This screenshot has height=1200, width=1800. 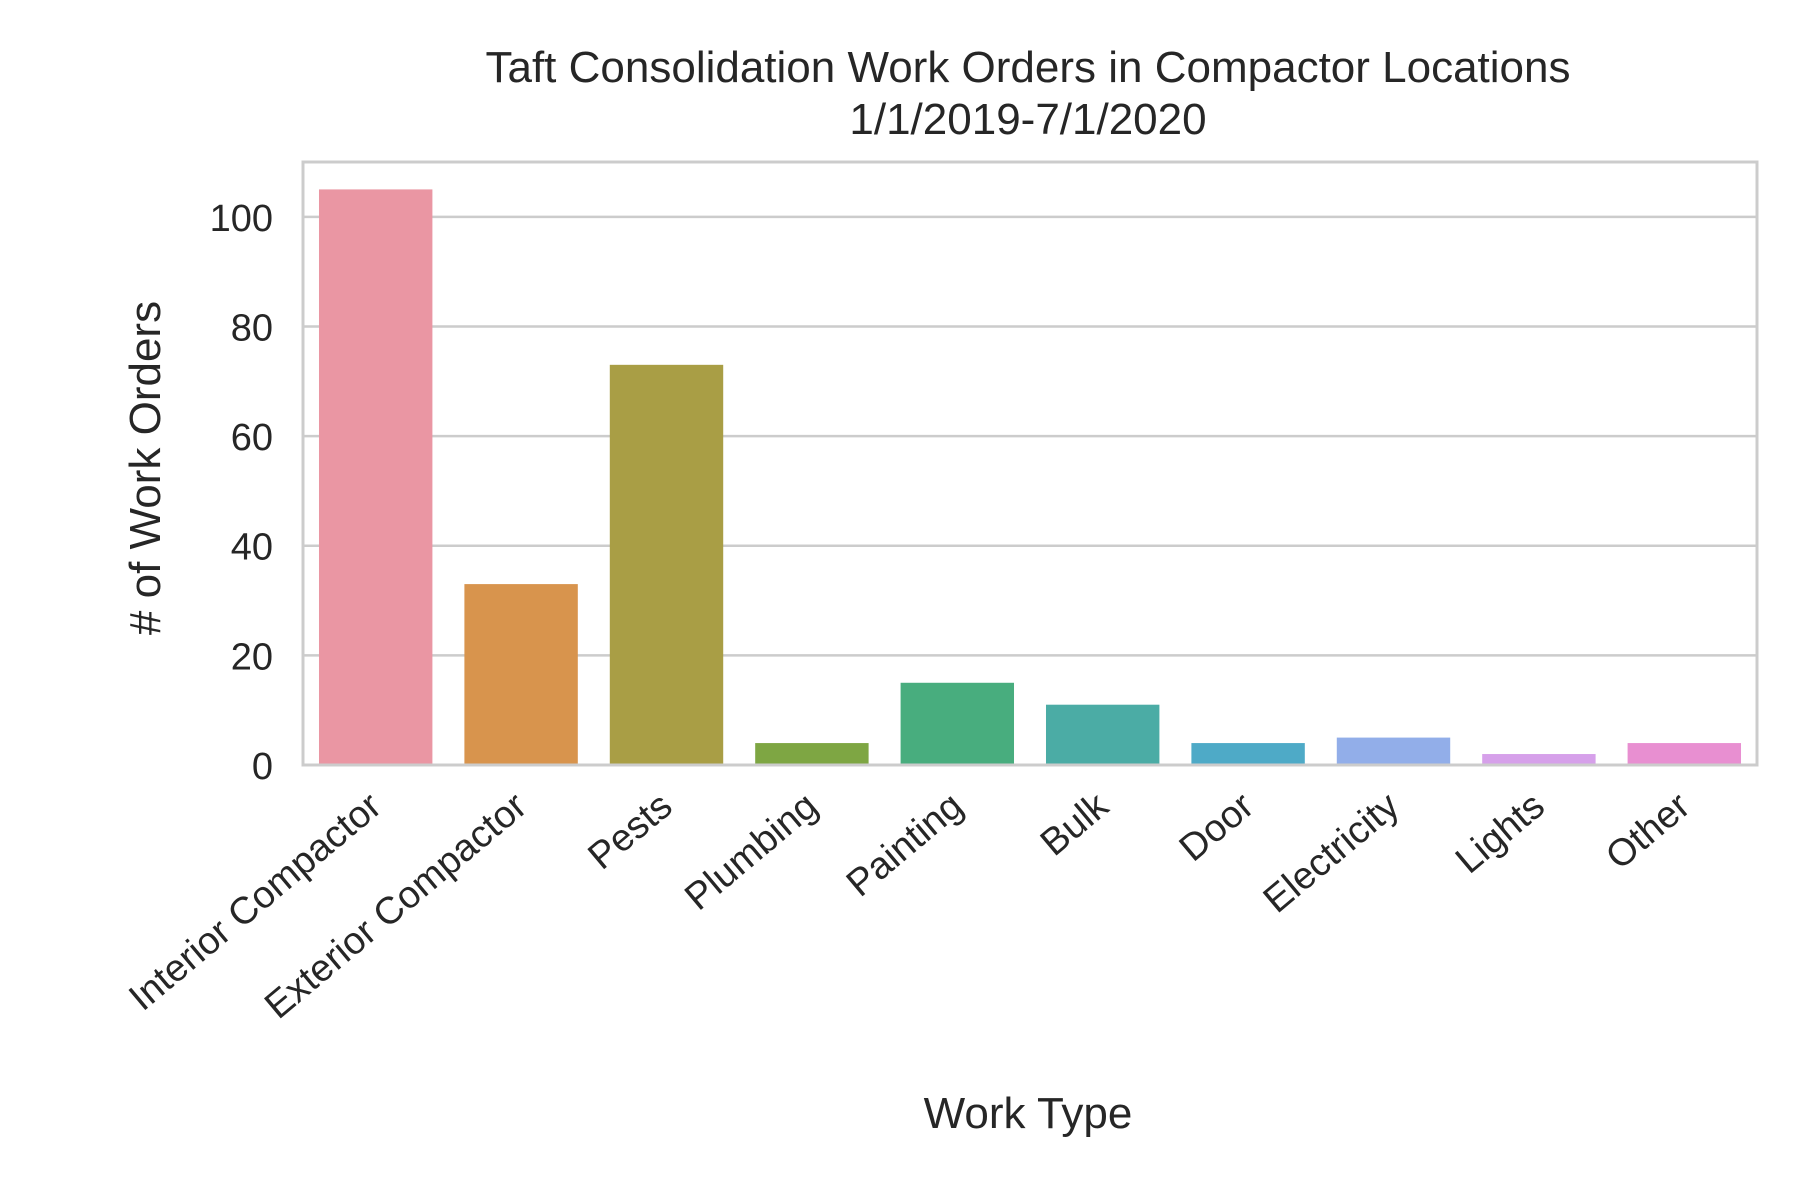 What do you see at coordinates (1028, 1113) in the screenshot?
I see `x-axis-label: Work Type` at bounding box center [1028, 1113].